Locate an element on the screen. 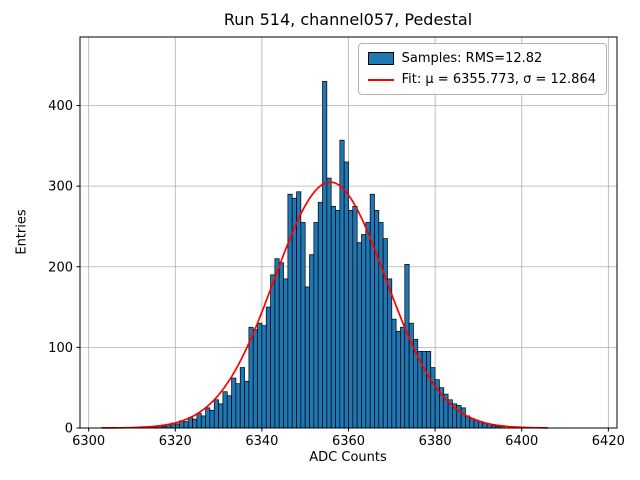 The image size is (640, 480). x-tick-label: 6320 is located at coordinates (175, 441).